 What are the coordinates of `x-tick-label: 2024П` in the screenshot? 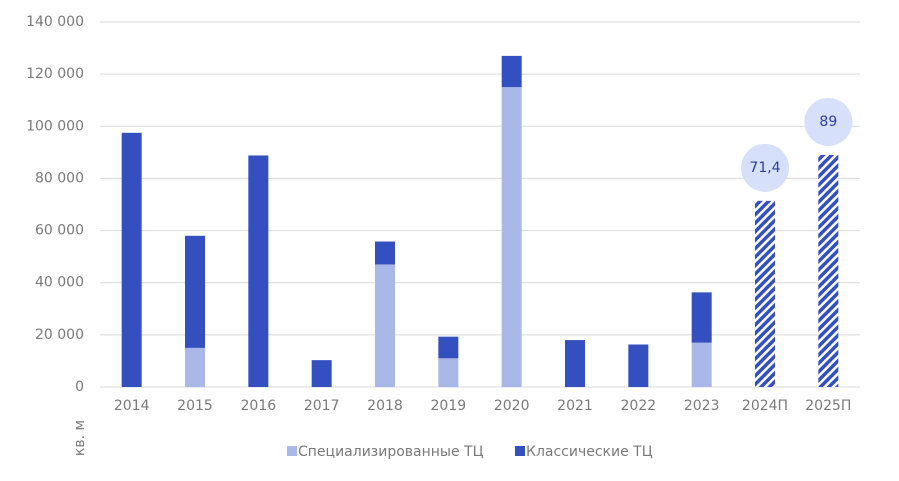 It's located at (765, 406).